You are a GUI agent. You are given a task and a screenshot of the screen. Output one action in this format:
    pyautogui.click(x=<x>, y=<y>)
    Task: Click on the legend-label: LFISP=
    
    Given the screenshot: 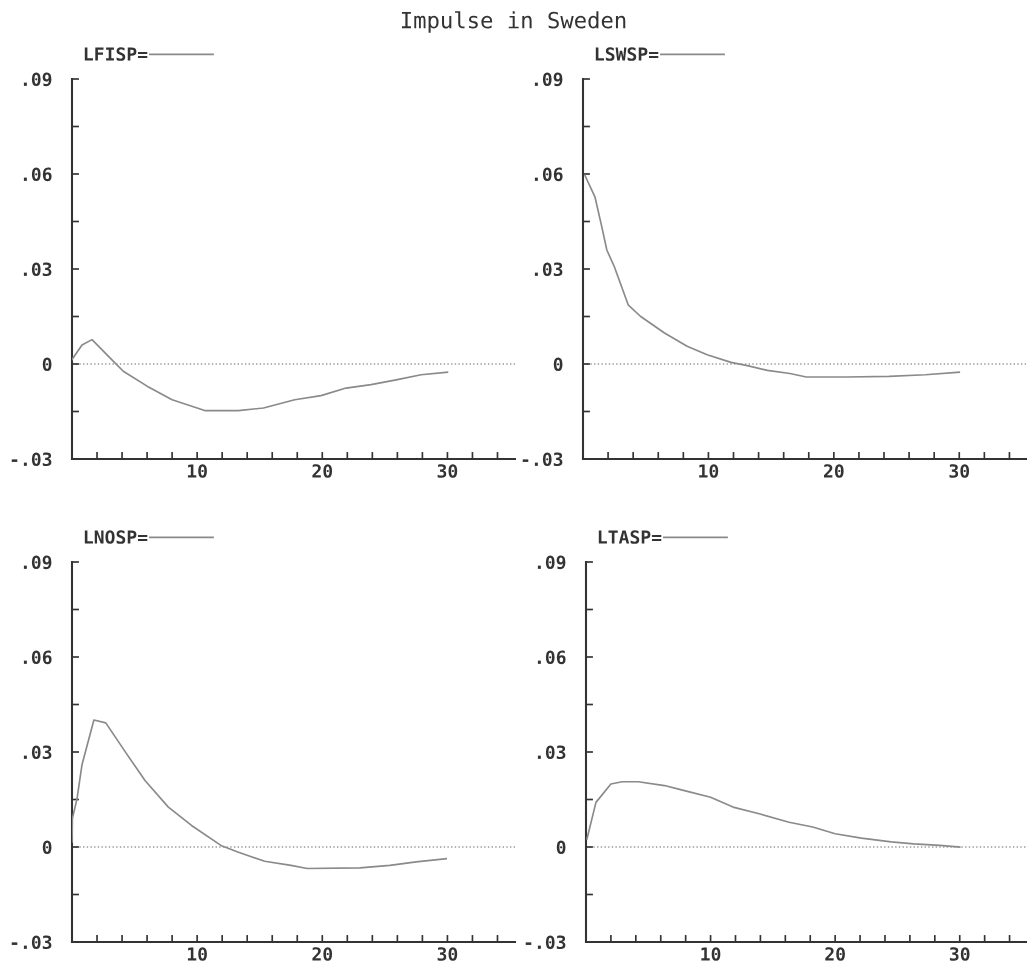 What is the action you would take?
    pyautogui.click(x=116, y=54)
    